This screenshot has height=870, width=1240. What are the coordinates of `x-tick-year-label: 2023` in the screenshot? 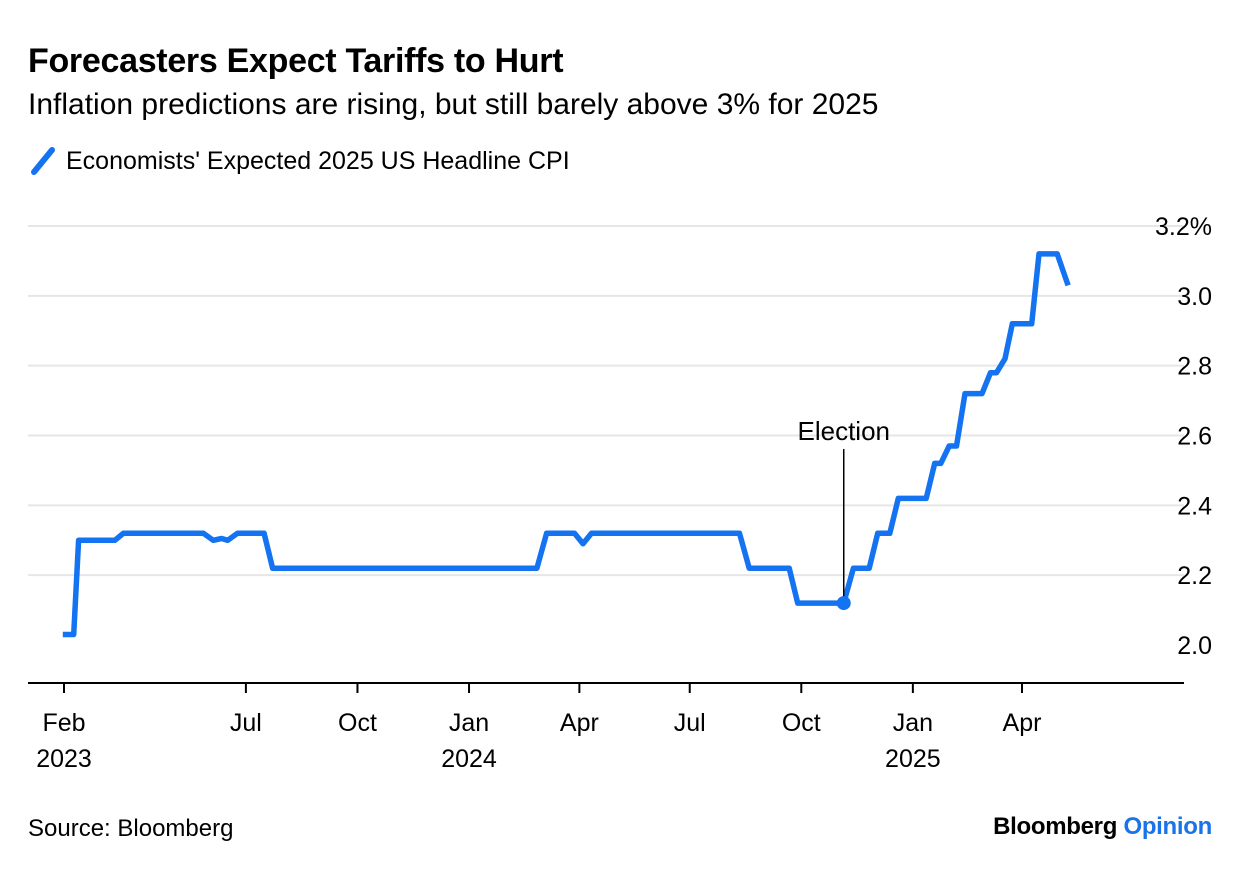 It's located at (64, 759).